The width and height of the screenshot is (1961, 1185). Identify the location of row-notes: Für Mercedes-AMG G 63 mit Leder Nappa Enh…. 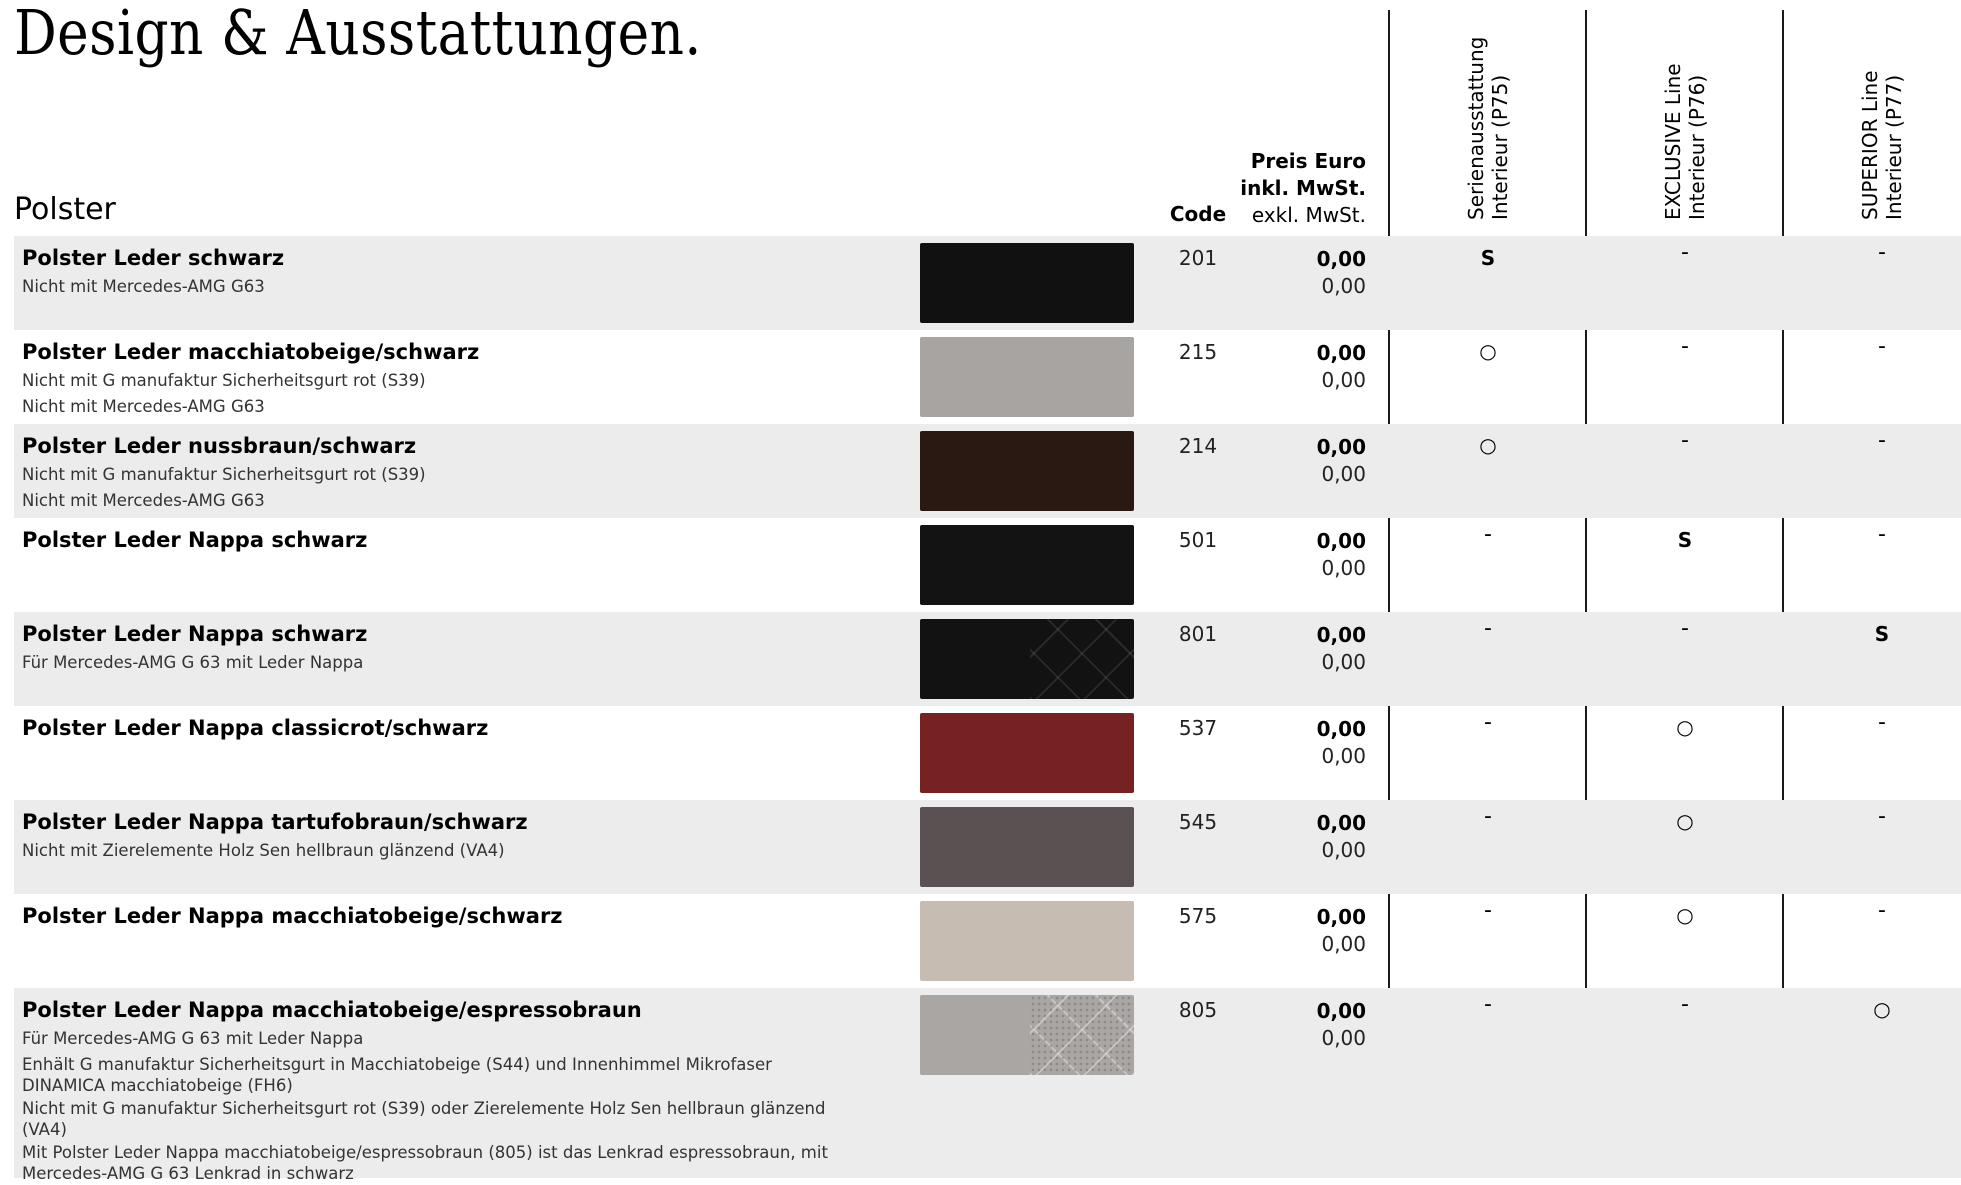
(432, 1105).